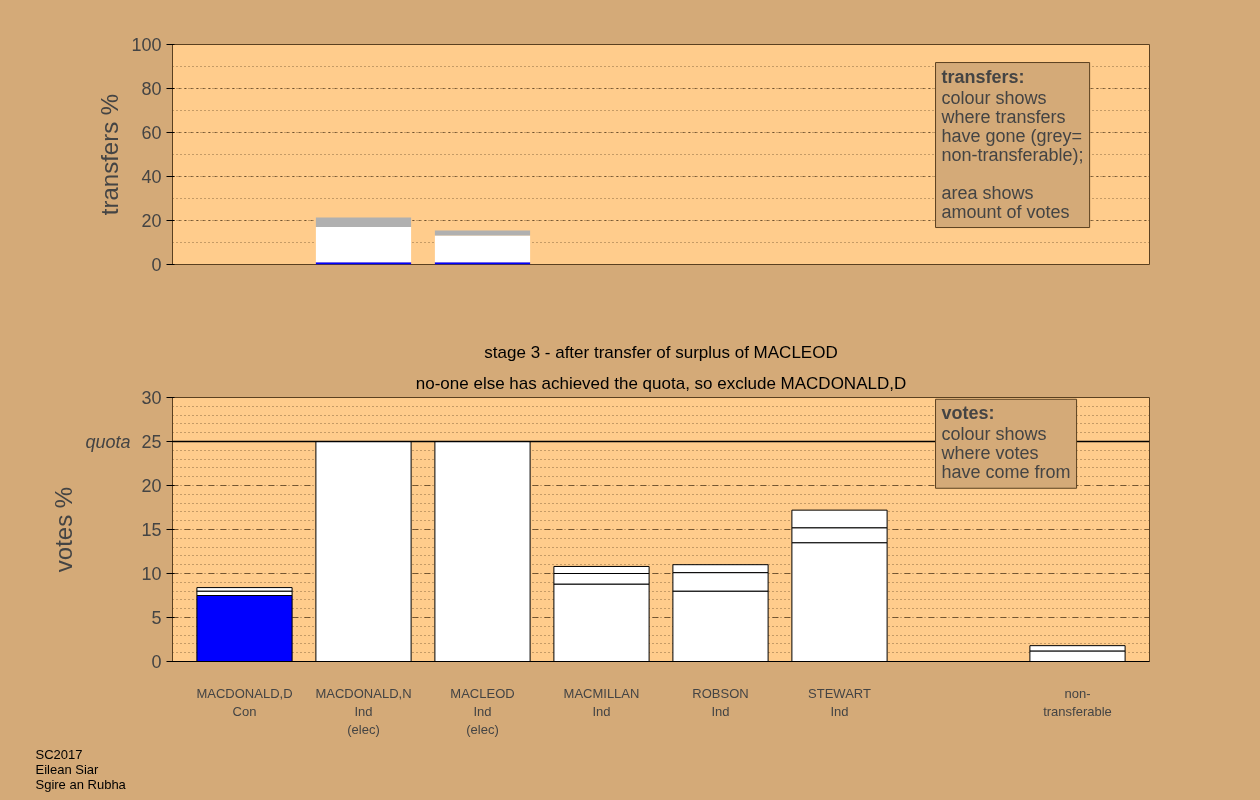  Describe the element at coordinates (661, 383) in the screenshot. I see `chart-subtitle: no-one else has achieved the quota, so exclude MACDONALD,D` at that location.